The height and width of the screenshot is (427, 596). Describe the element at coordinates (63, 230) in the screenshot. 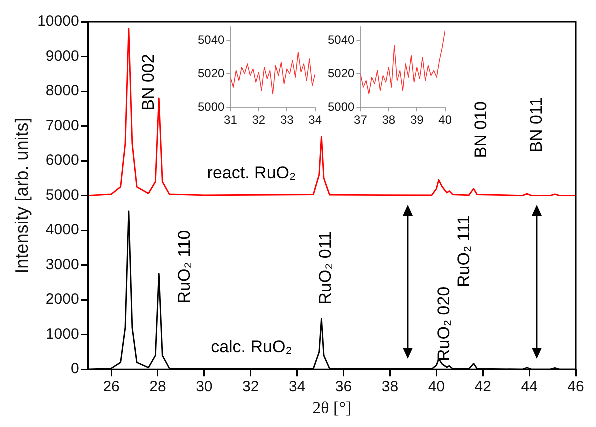

I see `y-tick-label: 4000` at that location.